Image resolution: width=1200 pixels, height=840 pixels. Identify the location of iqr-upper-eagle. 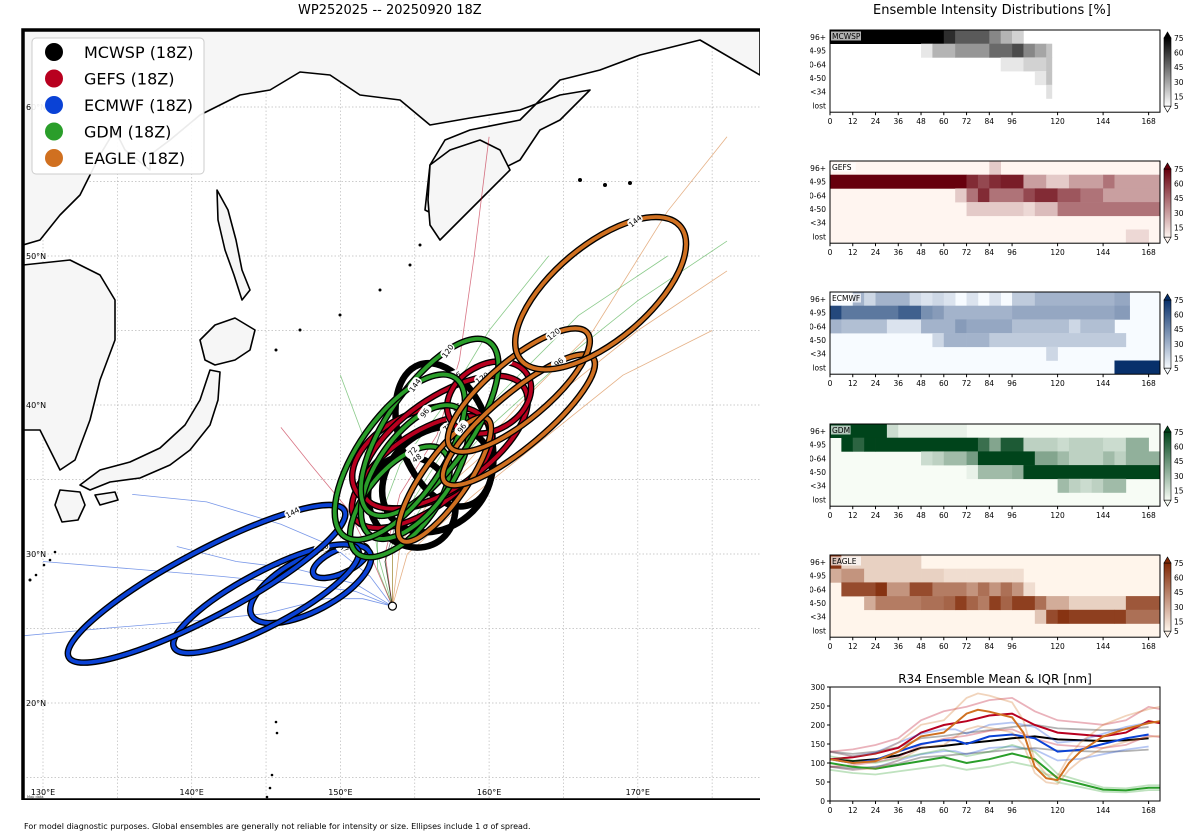
(995, 735).